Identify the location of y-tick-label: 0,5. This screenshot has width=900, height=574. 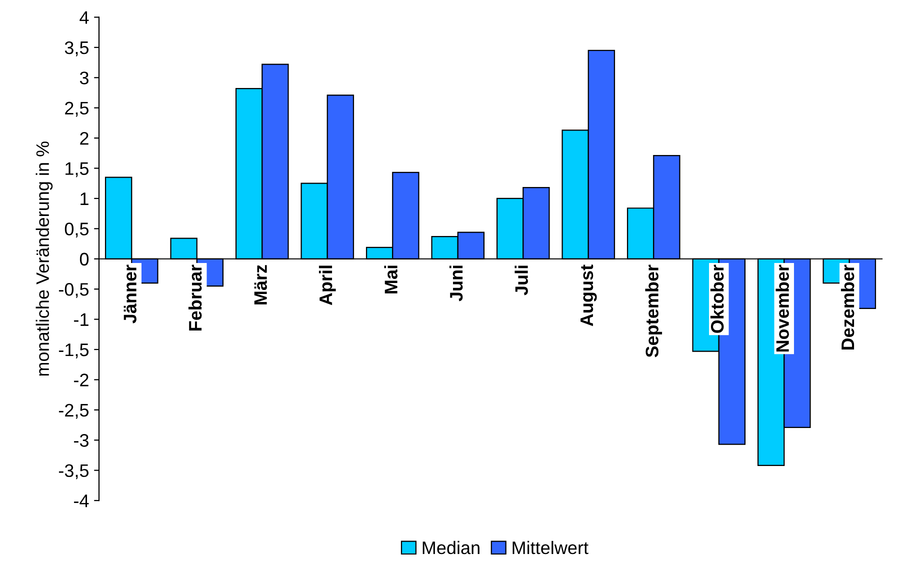
(76, 230).